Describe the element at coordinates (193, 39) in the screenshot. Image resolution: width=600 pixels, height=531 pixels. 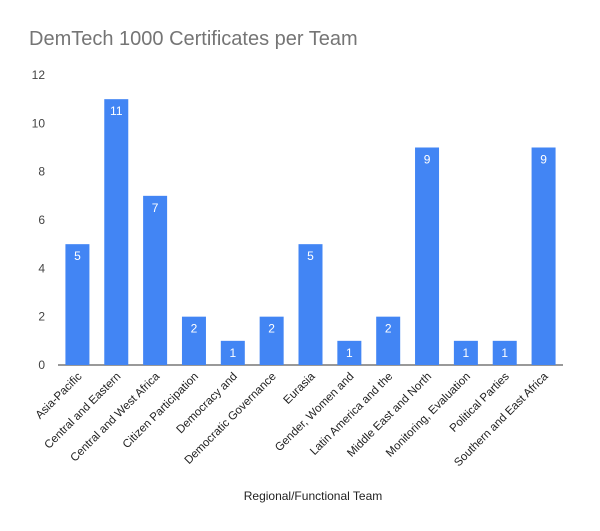
I see `chart-title: DemTech 1000 Certificates per Team` at that location.